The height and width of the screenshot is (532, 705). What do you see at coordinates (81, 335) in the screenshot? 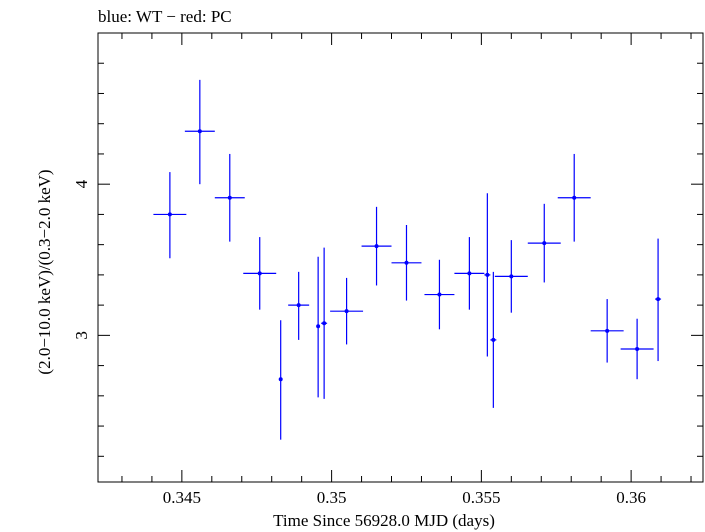
I see `y-tick-label: 3` at bounding box center [81, 335].